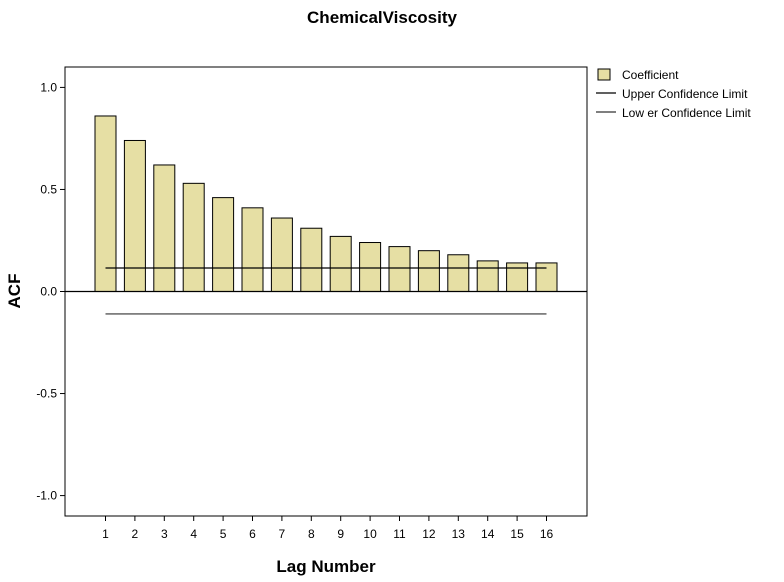 Image resolution: width=784 pixels, height=582 pixels. What do you see at coordinates (252, 534) in the screenshot?
I see `x-tick-label: 6` at bounding box center [252, 534].